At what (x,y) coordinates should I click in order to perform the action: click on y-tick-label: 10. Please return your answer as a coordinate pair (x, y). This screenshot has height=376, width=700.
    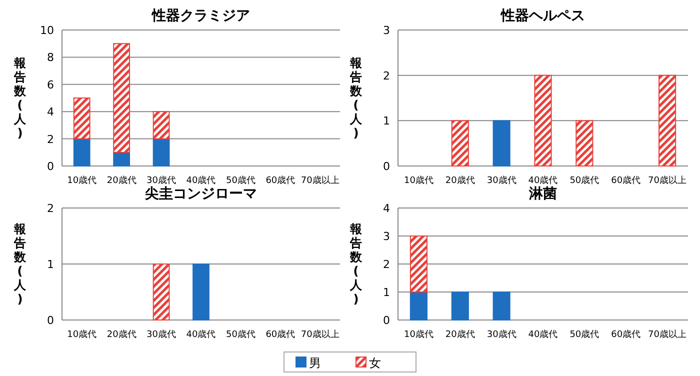
    Looking at the image, I should click on (47, 30).